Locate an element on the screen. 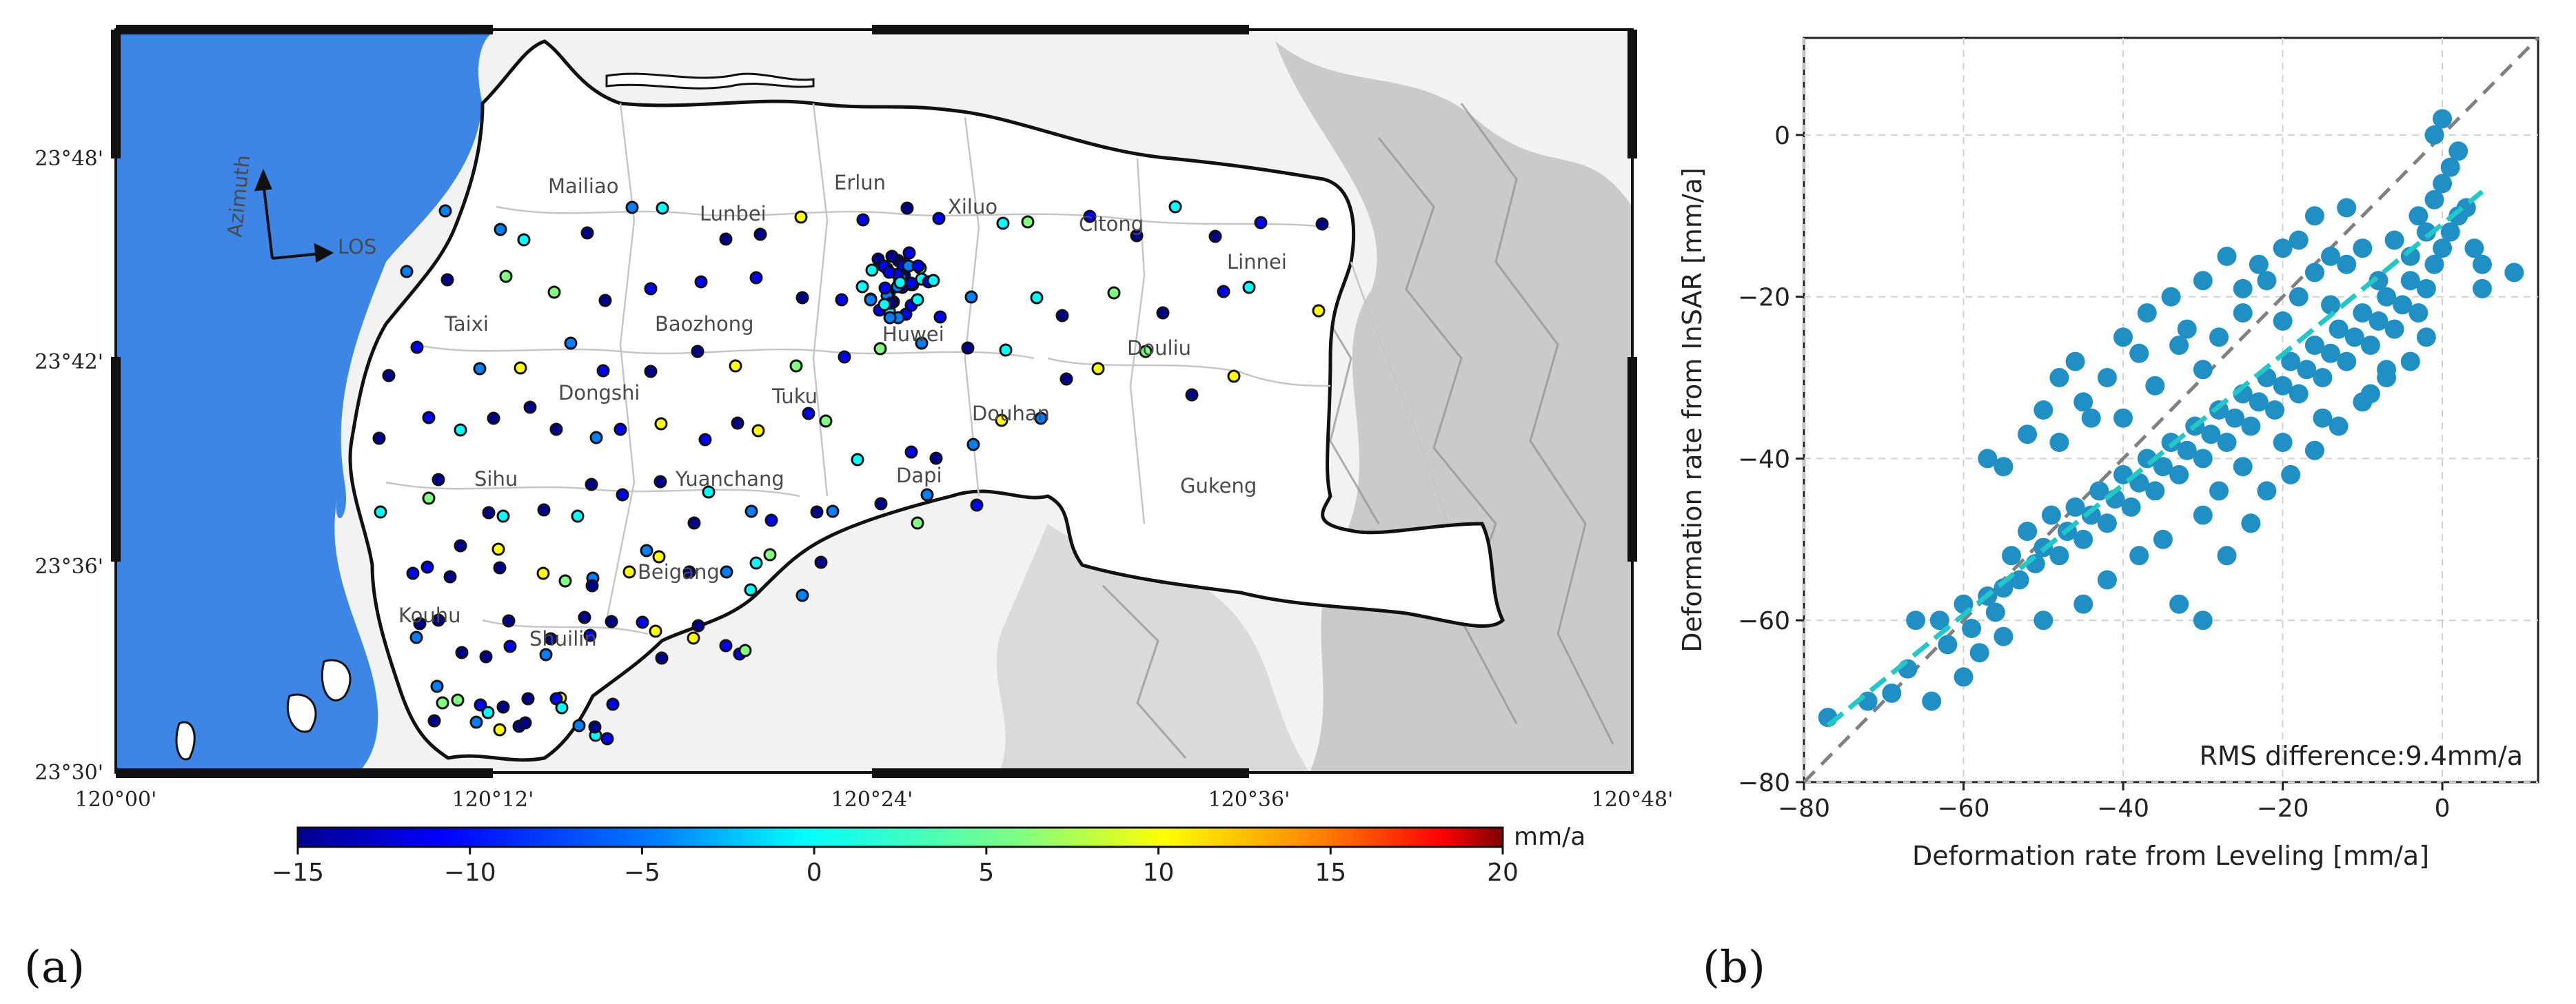 This screenshot has width=2576, height=1004. lon-tick-label: 120°24' is located at coordinates (872, 800).